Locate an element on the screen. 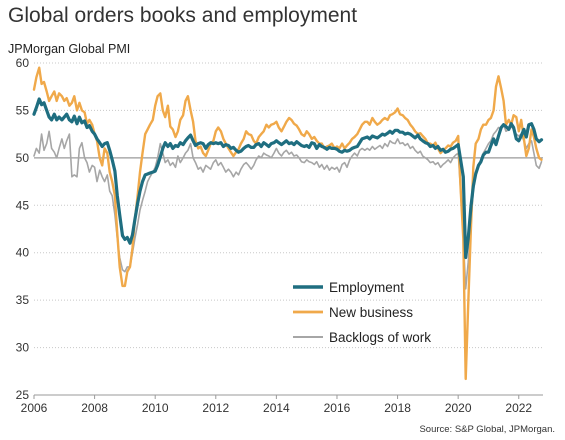 Image resolution: width=565 pixels, height=440 pixels. chart-title: Global orders books and employment is located at coordinates (183, 15).